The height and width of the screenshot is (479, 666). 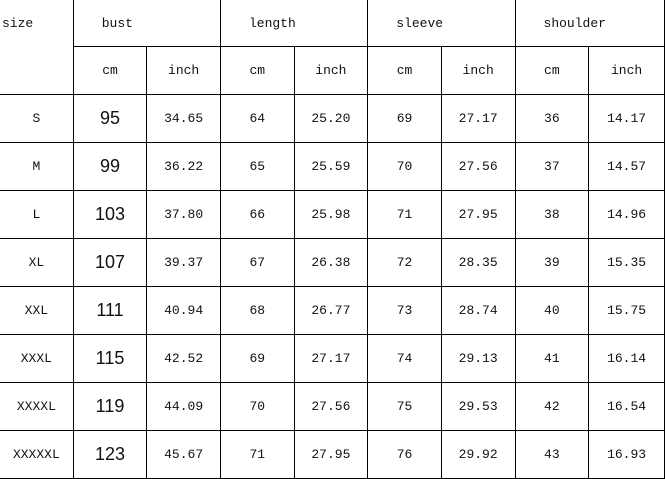 What do you see at coordinates (37, 118) in the screenshot?
I see `size-cell: S` at bounding box center [37, 118].